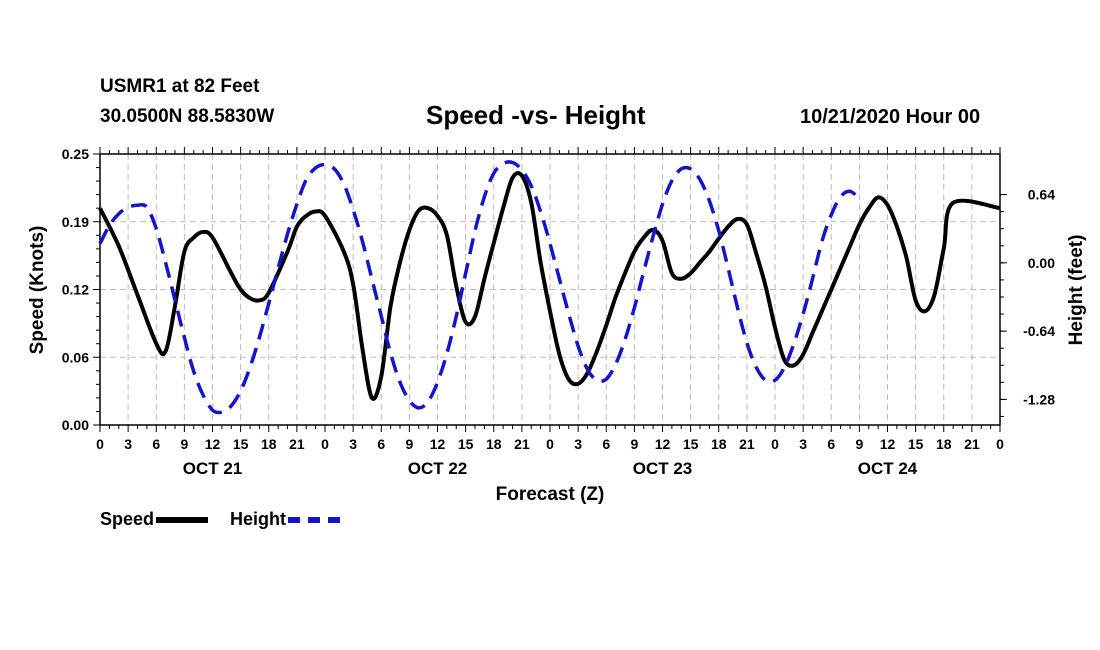 This screenshot has height=650, width=1100. Describe the element at coordinates (37, 290) in the screenshot. I see `y-axis-label: Speed (Knots)` at that location.